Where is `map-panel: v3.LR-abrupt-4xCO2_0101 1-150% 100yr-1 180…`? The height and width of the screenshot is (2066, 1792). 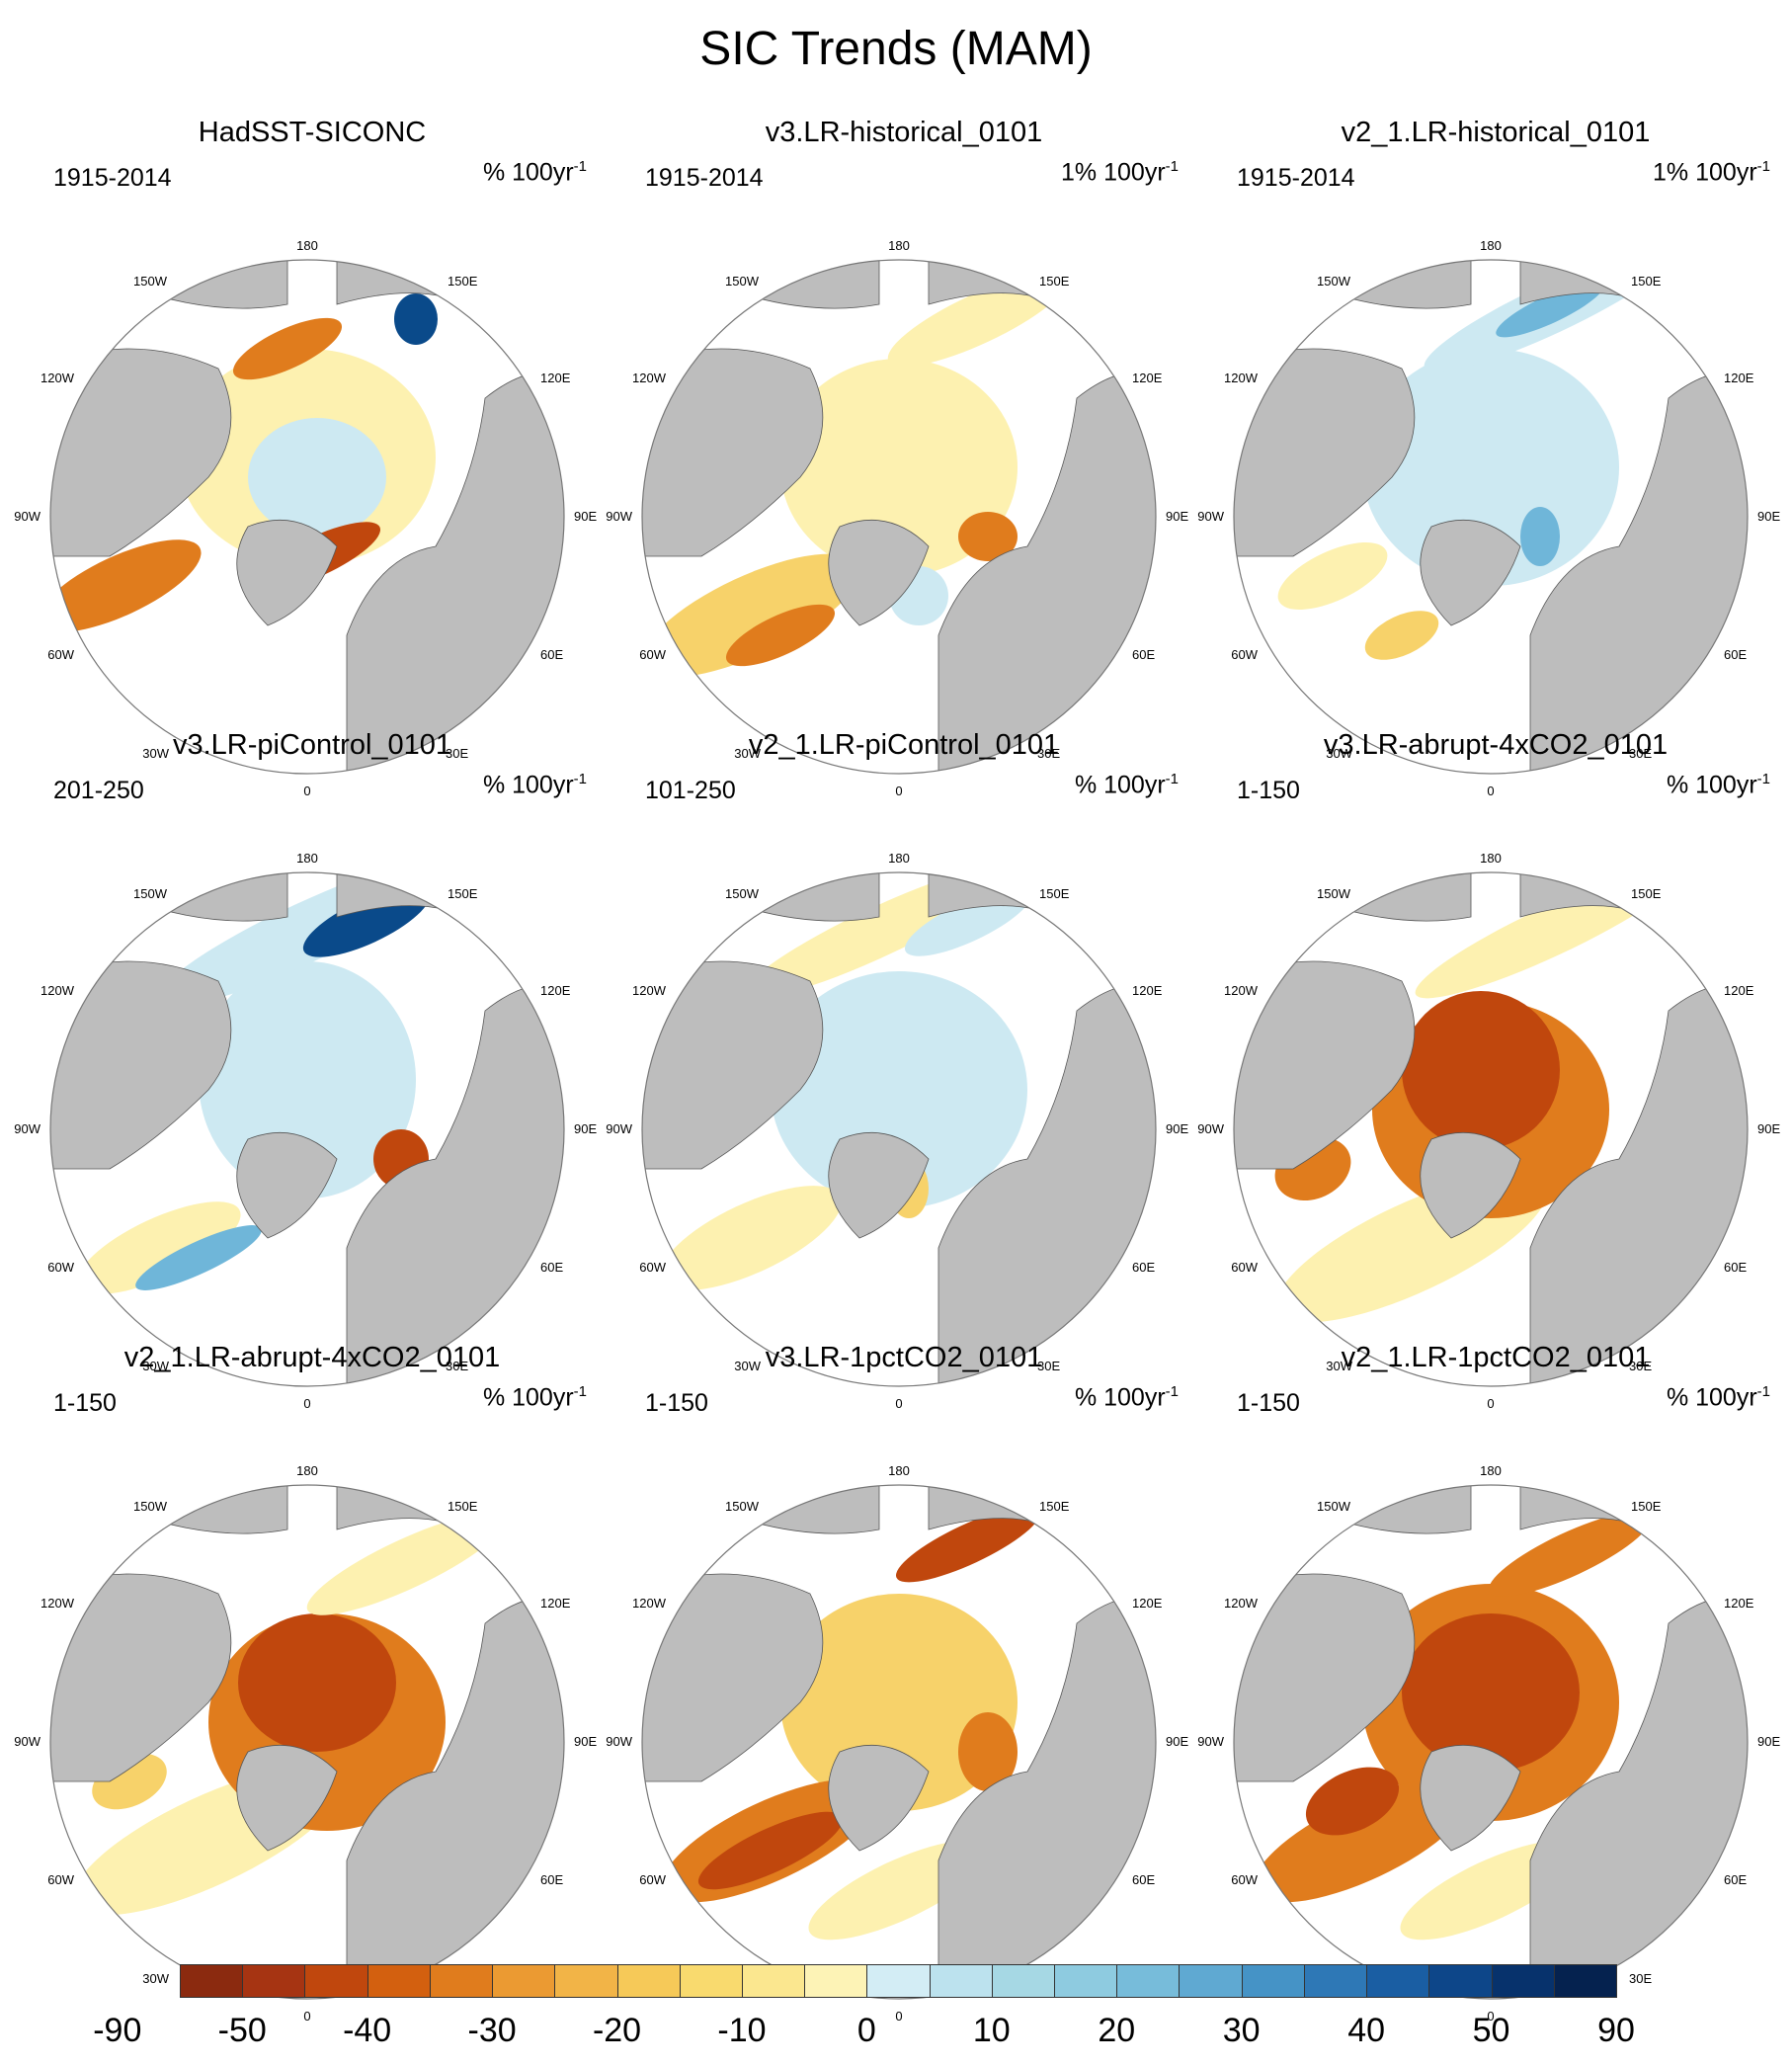 map-panel: v3.LR-abrupt-4xCO2_0101 1-150% 100yr-1 180… is located at coordinates (1489, 1070).